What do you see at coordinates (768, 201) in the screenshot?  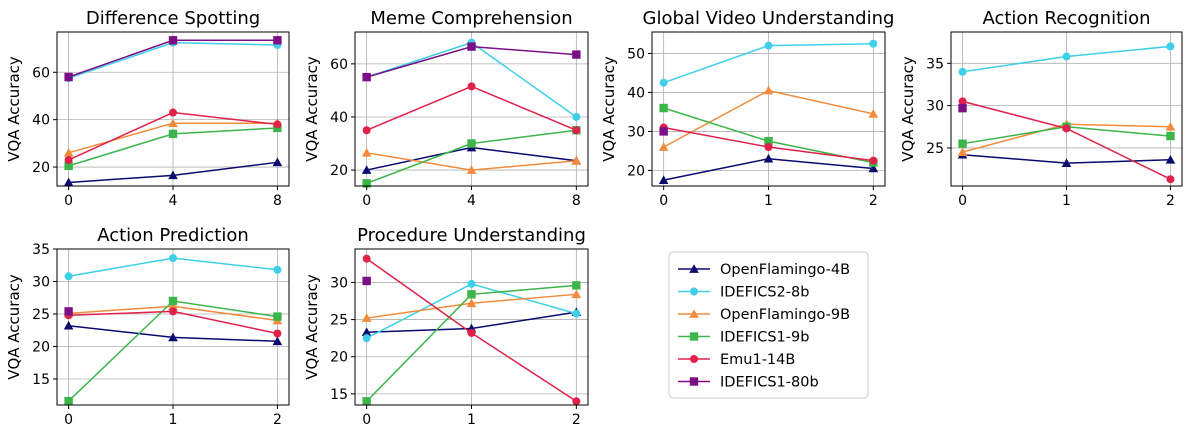 I see `x-tick-label: 1` at bounding box center [768, 201].